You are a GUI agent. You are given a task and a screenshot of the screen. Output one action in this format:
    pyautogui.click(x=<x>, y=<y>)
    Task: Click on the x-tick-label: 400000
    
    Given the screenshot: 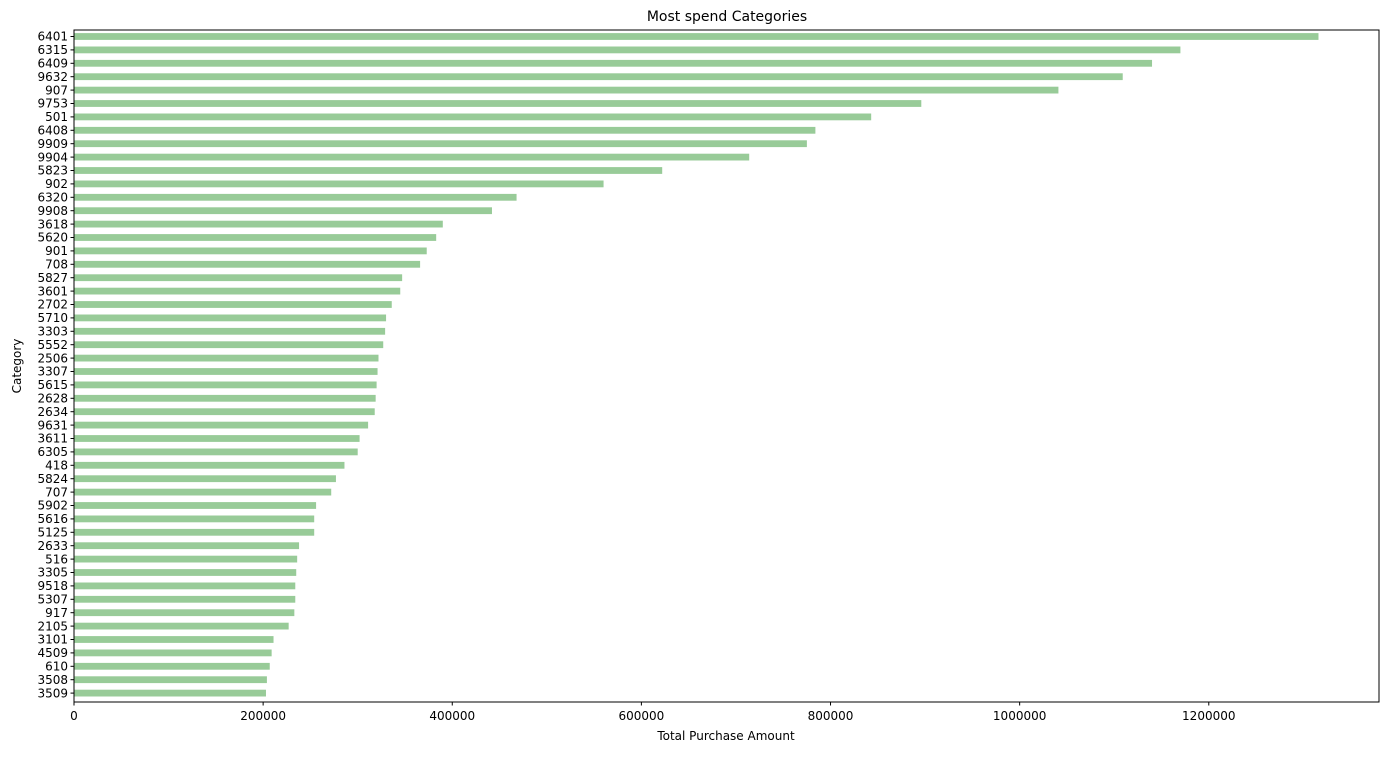 What is the action you would take?
    pyautogui.click(x=452, y=716)
    